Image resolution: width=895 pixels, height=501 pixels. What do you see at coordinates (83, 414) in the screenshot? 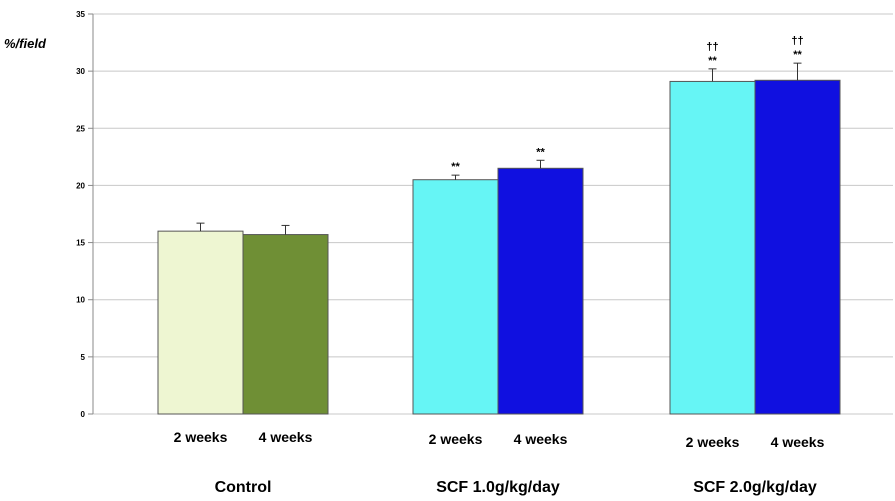
I see `y-tick-label: 0` at bounding box center [83, 414].